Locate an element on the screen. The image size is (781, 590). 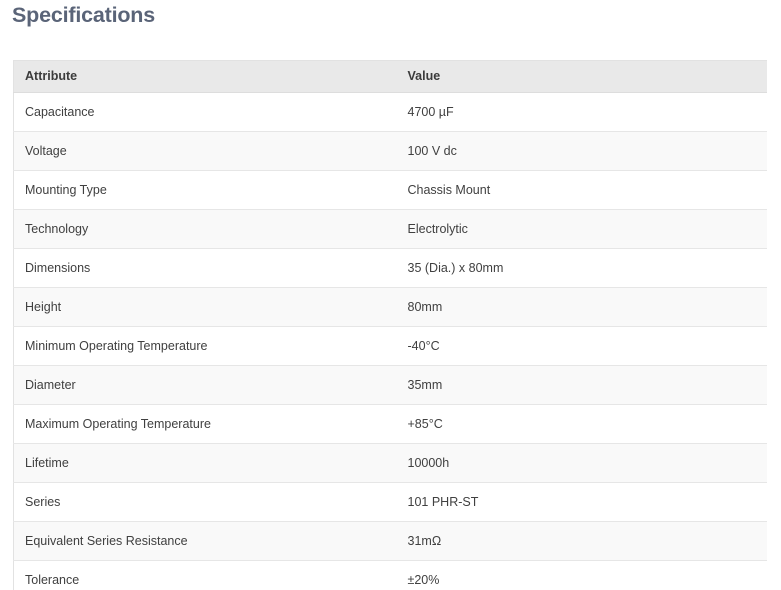
cell-attribute: Lifetime is located at coordinates (205, 463).